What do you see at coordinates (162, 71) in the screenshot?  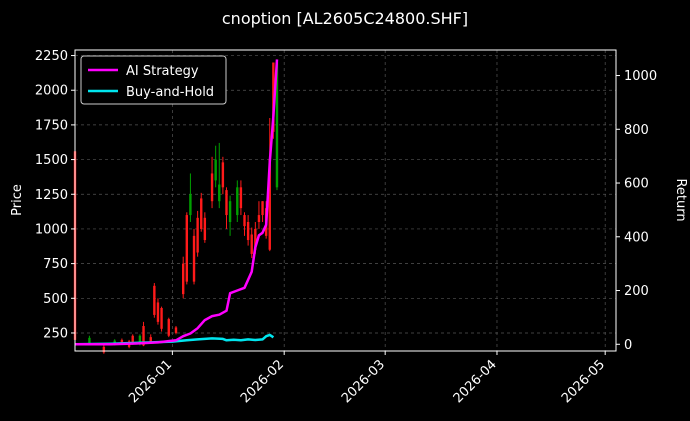 I see `legend-label-ai-strategy: AI Strategy` at bounding box center [162, 71].